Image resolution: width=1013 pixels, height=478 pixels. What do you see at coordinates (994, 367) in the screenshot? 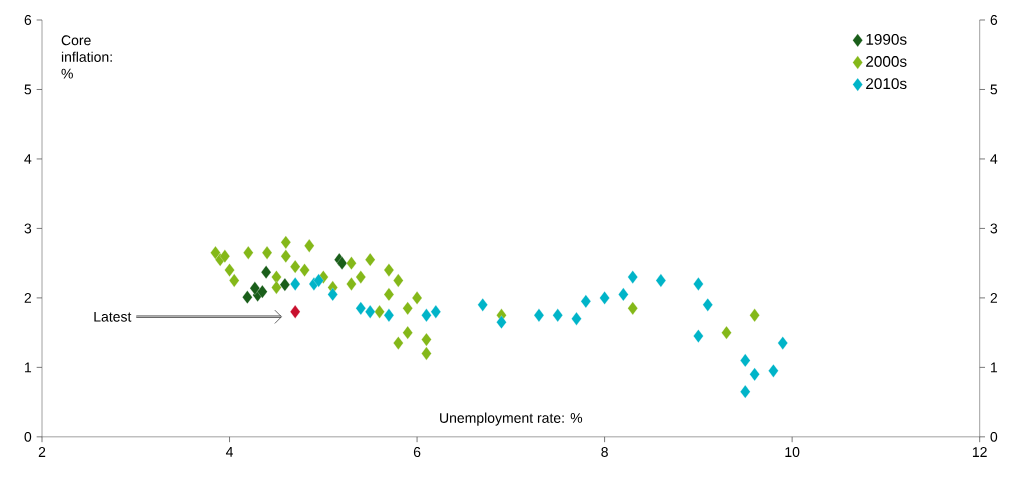
I see `y2-tick-label: 1` at bounding box center [994, 367].